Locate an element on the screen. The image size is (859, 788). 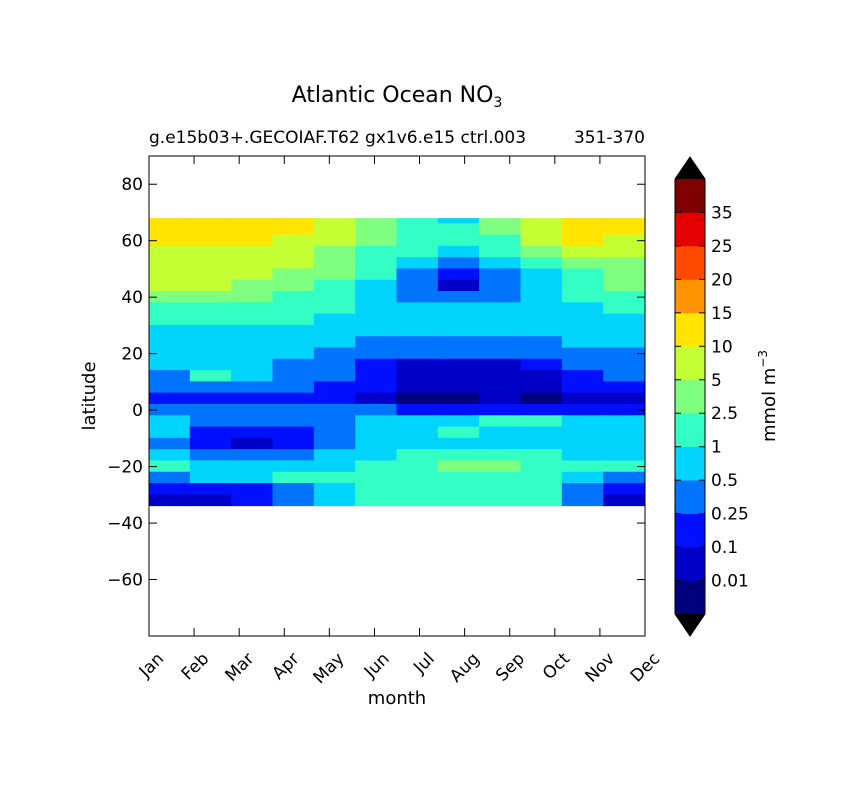
y-tick-label: 80 is located at coordinates (132, 185).